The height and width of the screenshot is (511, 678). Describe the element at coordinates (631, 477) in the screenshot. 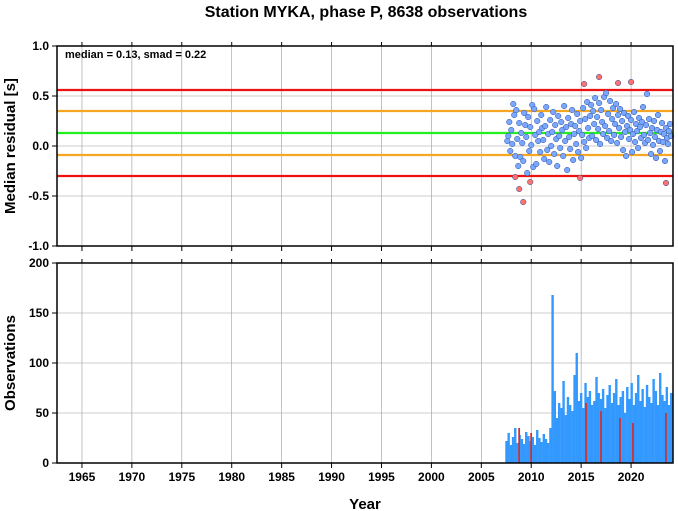

I see `x-tick-label: 2020` at that location.